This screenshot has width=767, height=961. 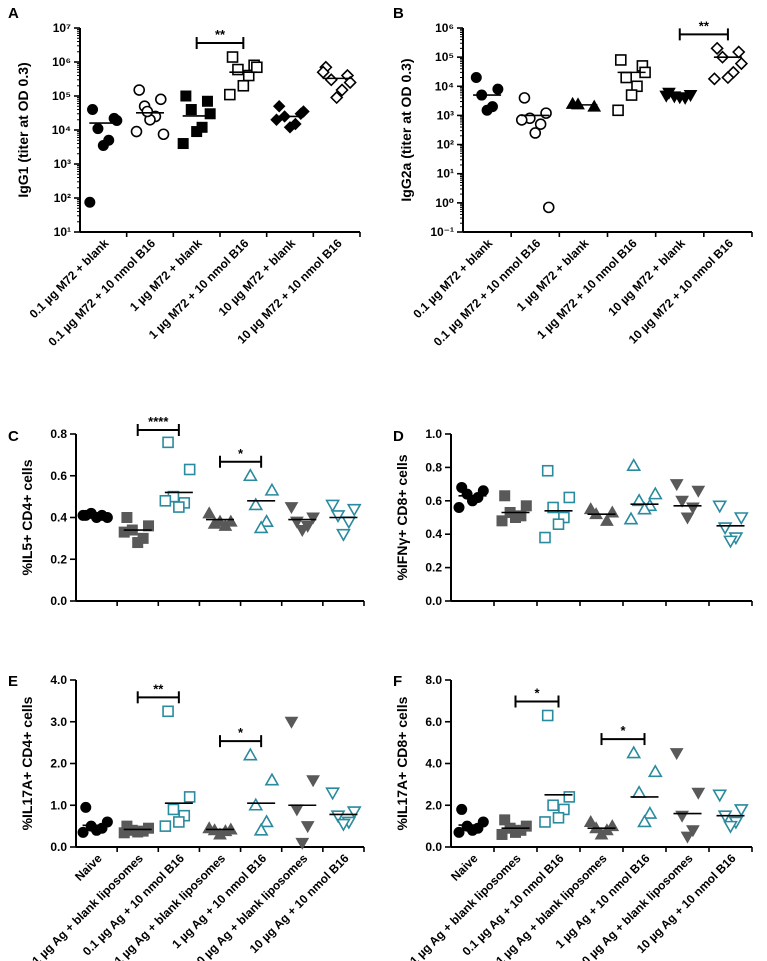 I want to click on significance-label: ****, so click(x=158, y=421).